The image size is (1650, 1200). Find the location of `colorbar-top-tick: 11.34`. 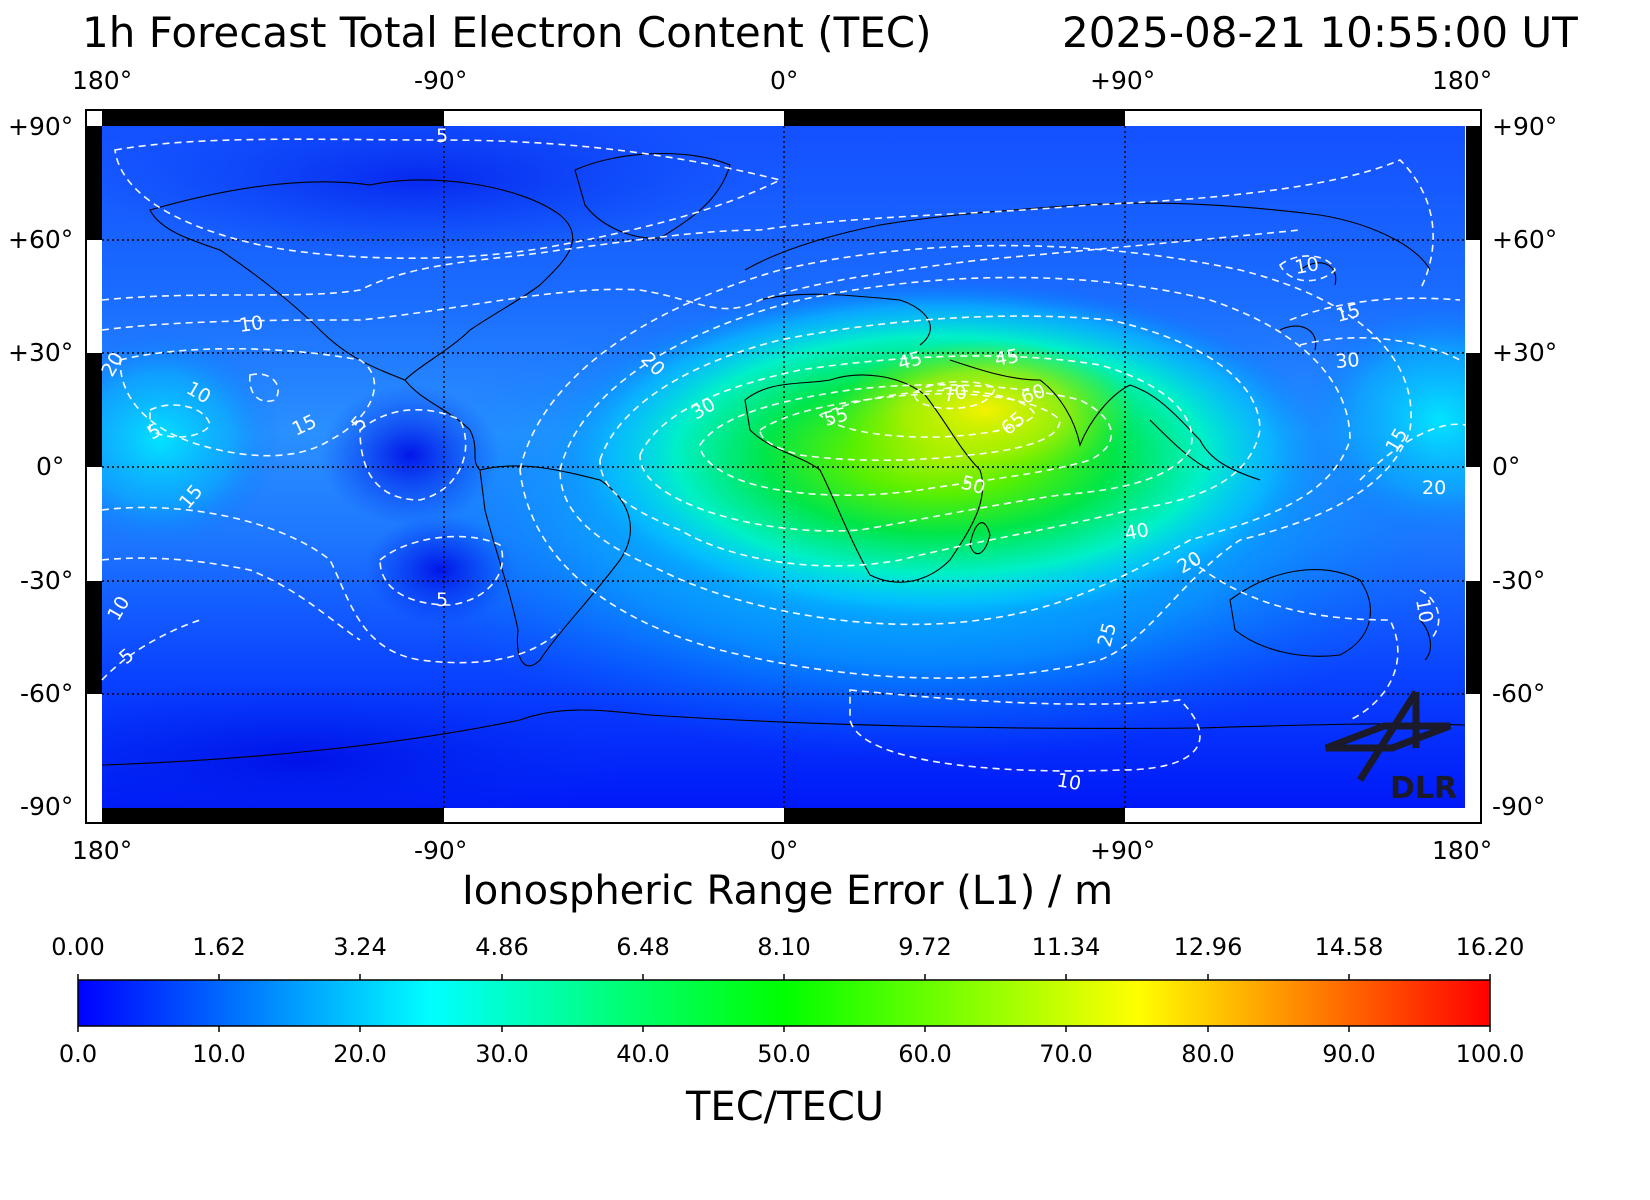

colorbar-top-tick: 11.34 is located at coordinates (1066, 947).